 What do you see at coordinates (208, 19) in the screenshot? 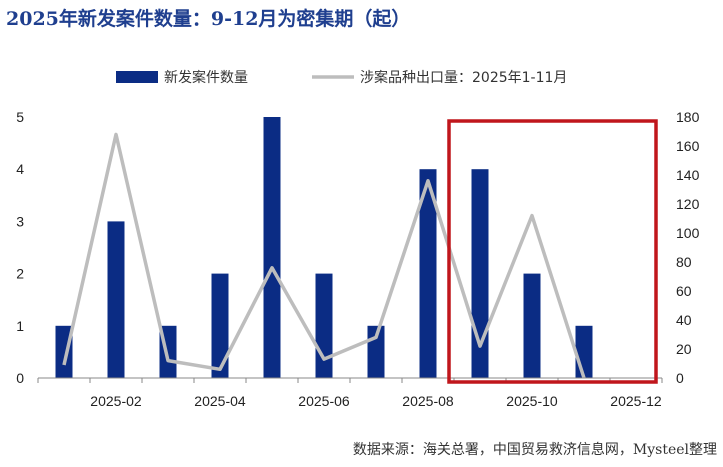
I see `chart-title: 2025年新发案件数量：9-12月为密集期（起）` at bounding box center [208, 19].